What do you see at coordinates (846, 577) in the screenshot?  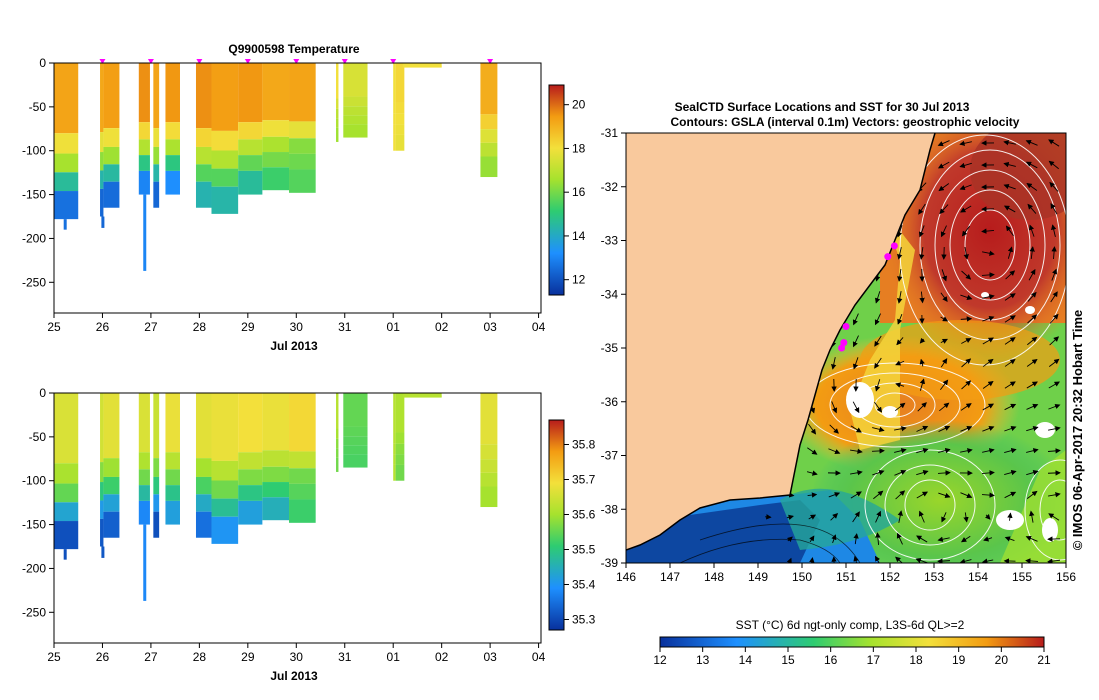 I see `map-x-tick-label: 151` at bounding box center [846, 577].